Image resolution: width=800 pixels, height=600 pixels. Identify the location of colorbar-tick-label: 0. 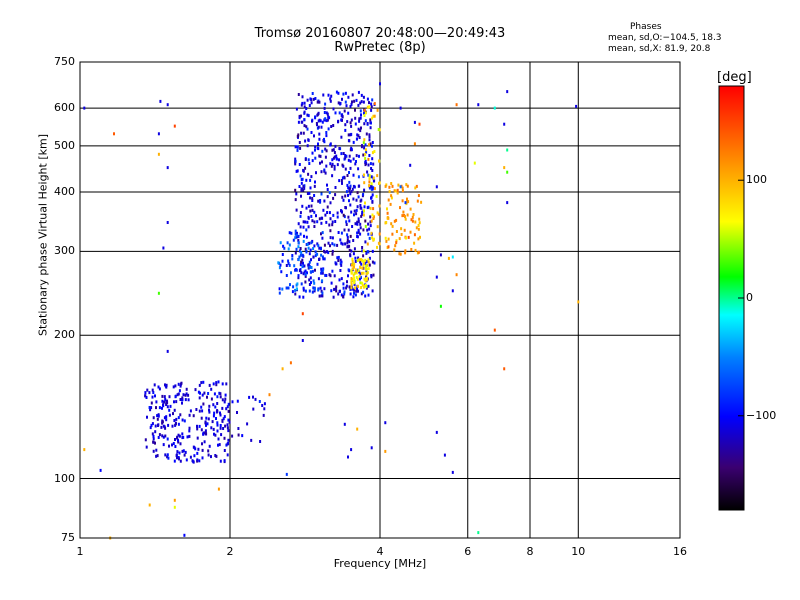
(749, 297).